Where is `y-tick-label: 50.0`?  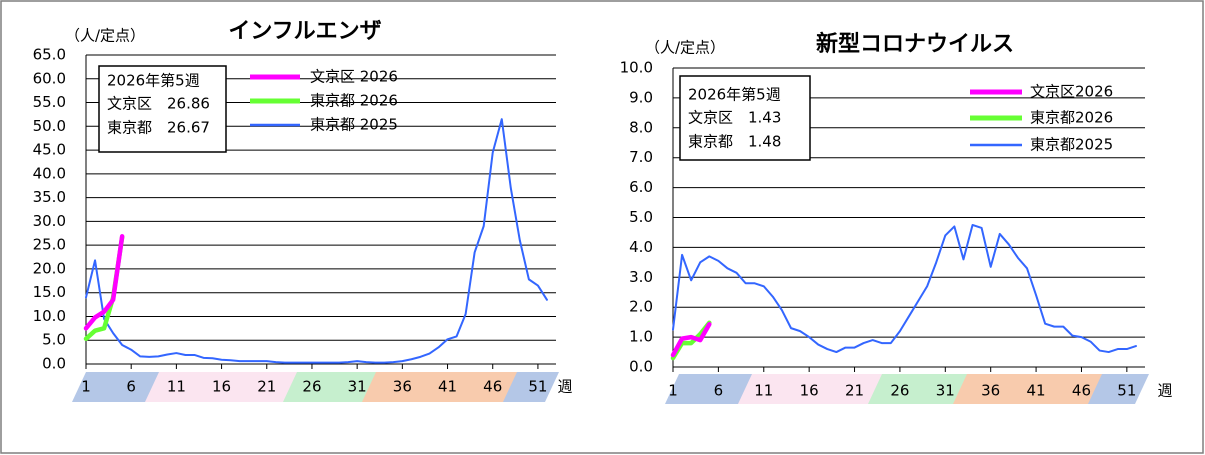
y-tick-label: 50.0 is located at coordinates (49, 126).